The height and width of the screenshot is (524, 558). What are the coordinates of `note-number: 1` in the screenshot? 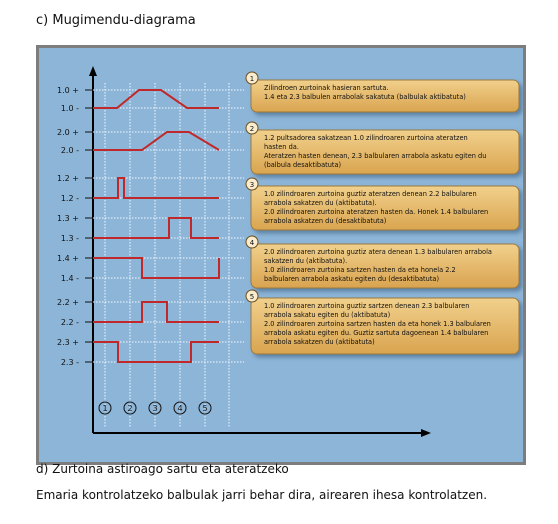 It's located at (252, 79).